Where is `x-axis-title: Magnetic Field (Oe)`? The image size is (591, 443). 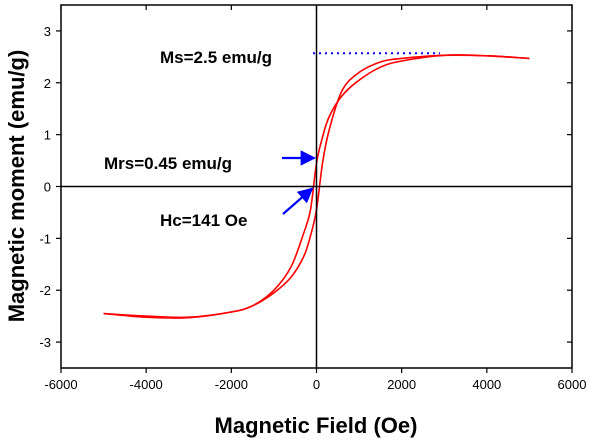 x-axis-title: Magnetic Field (Oe) is located at coordinates (316, 425).